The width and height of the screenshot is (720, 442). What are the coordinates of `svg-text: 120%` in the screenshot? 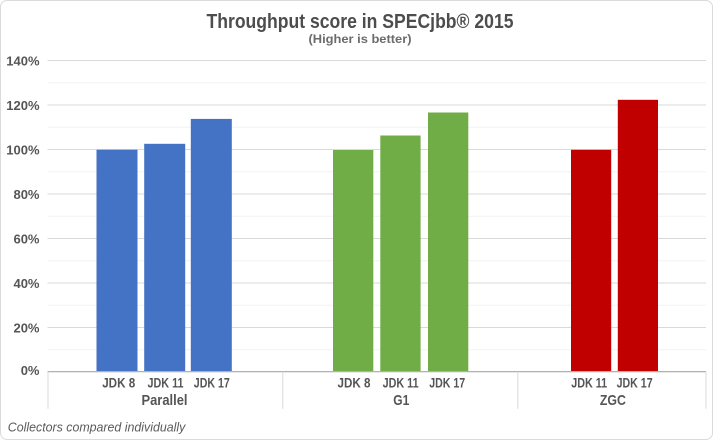 It's located at (23, 105).